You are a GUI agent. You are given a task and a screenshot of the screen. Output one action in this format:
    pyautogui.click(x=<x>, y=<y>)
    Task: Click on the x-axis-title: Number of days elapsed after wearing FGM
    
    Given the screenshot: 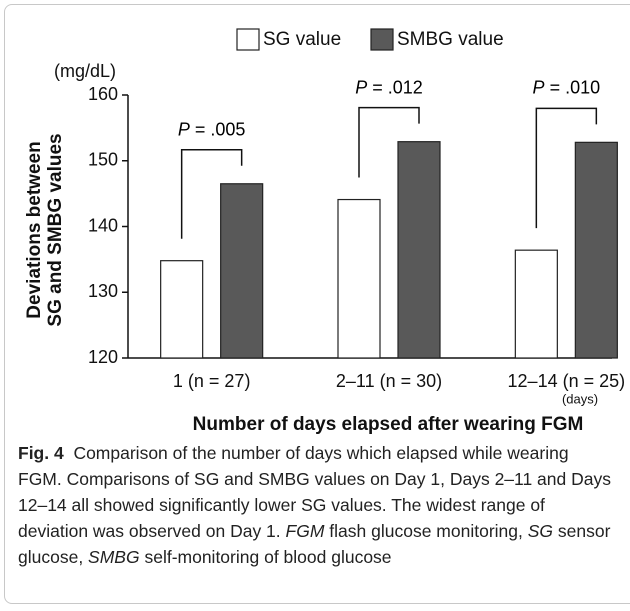 What is the action you would take?
    pyautogui.click(x=388, y=424)
    